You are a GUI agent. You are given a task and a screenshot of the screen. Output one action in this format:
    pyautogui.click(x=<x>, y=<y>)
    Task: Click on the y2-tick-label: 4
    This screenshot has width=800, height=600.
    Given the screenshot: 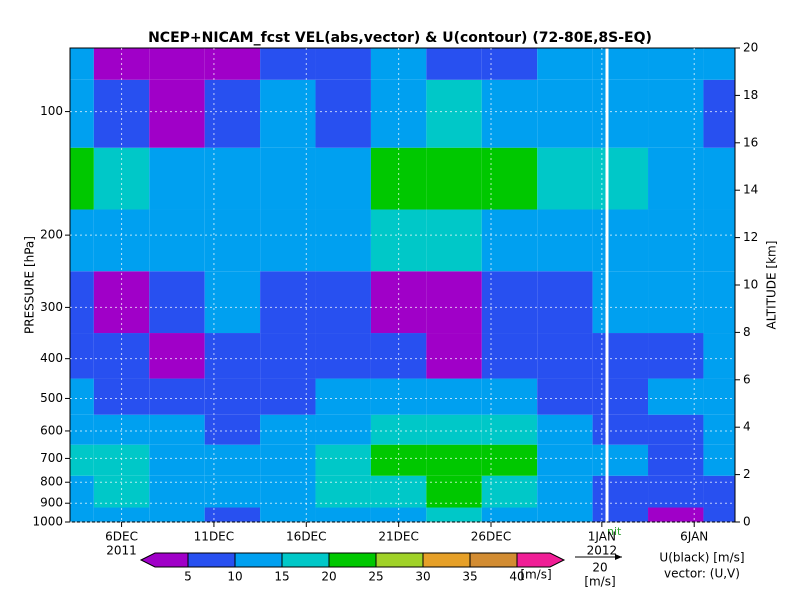 What is the action you would take?
    pyautogui.click(x=747, y=427)
    